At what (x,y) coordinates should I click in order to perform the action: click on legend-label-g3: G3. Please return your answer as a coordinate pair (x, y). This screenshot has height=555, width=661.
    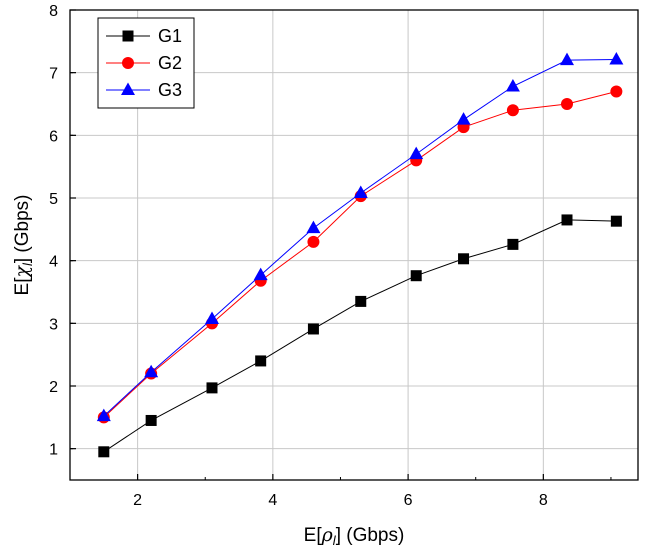
    Looking at the image, I should click on (170, 90).